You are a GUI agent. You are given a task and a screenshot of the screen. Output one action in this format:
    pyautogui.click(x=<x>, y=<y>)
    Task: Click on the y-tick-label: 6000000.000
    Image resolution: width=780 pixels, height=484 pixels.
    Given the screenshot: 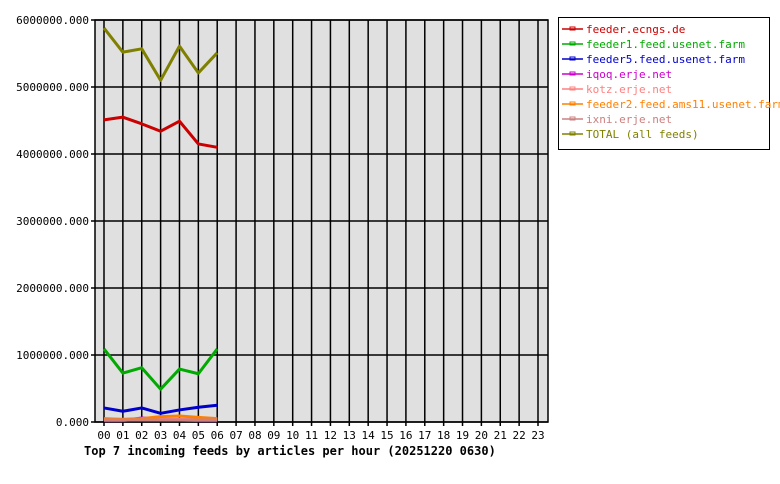 What is the action you would take?
    pyautogui.click(x=52, y=20)
    